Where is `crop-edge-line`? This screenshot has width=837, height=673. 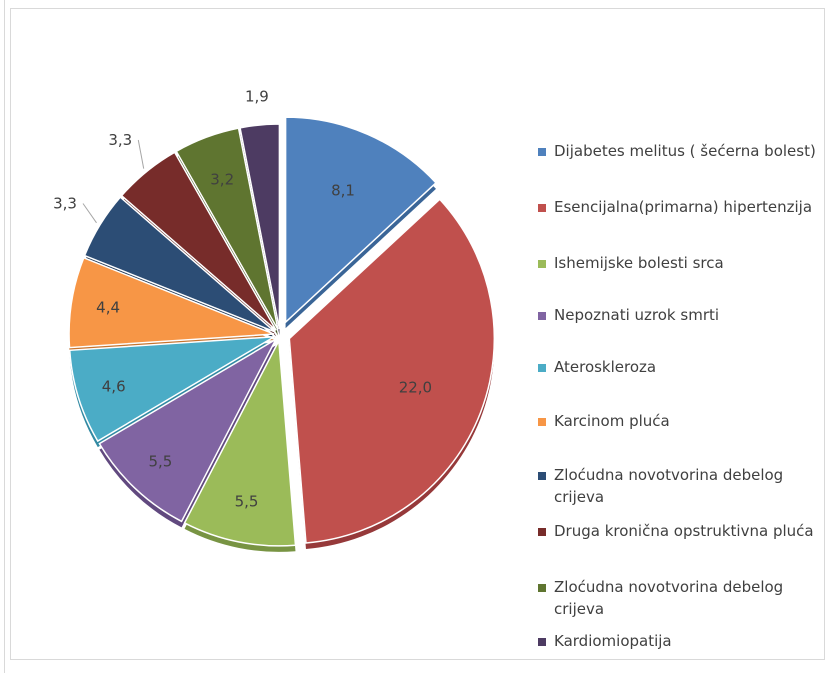 crop-edge-line is located at coordinates (4, 336).